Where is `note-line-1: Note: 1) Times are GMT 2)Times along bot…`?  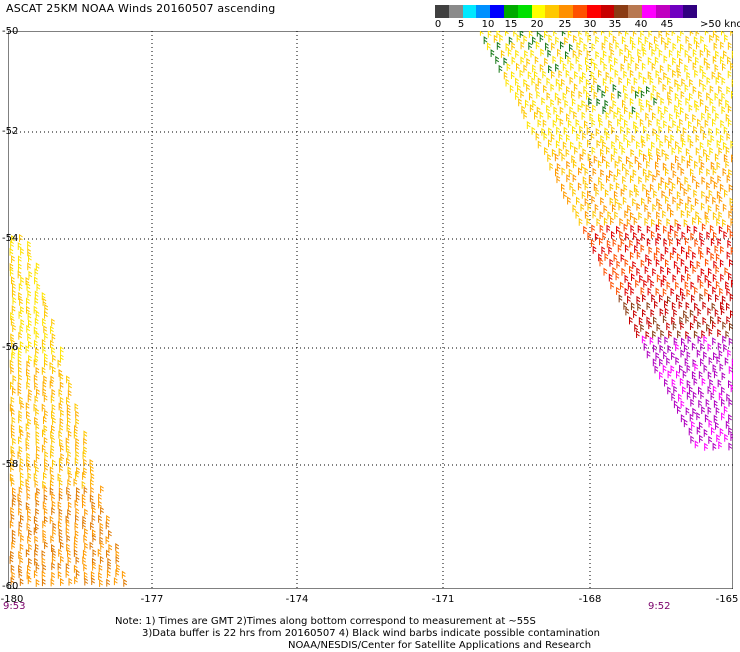 note-line-1: Note: 1) Times are GMT 2)Times along bot… is located at coordinates (325, 622).